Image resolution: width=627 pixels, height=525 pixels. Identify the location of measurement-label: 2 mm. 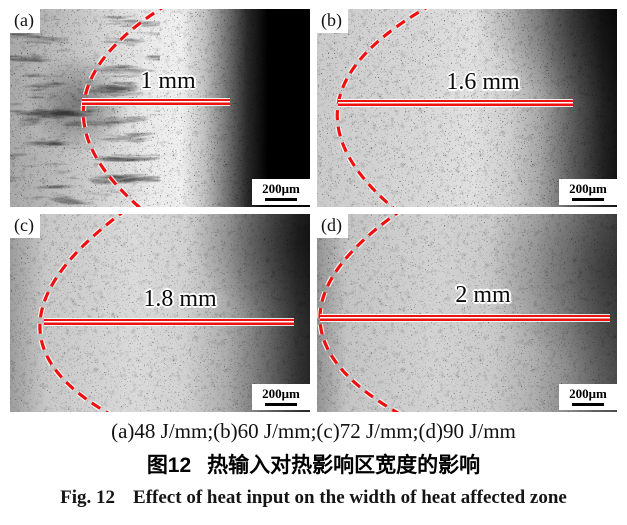
(483, 295).